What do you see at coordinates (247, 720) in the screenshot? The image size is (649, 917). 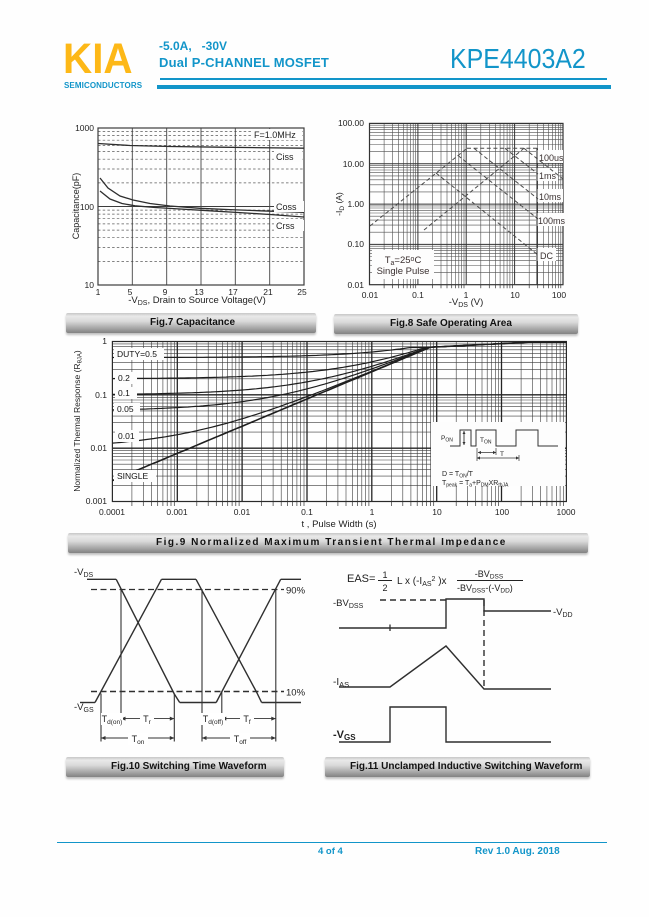 I see `svg-text: Tf` at bounding box center [247, 720].